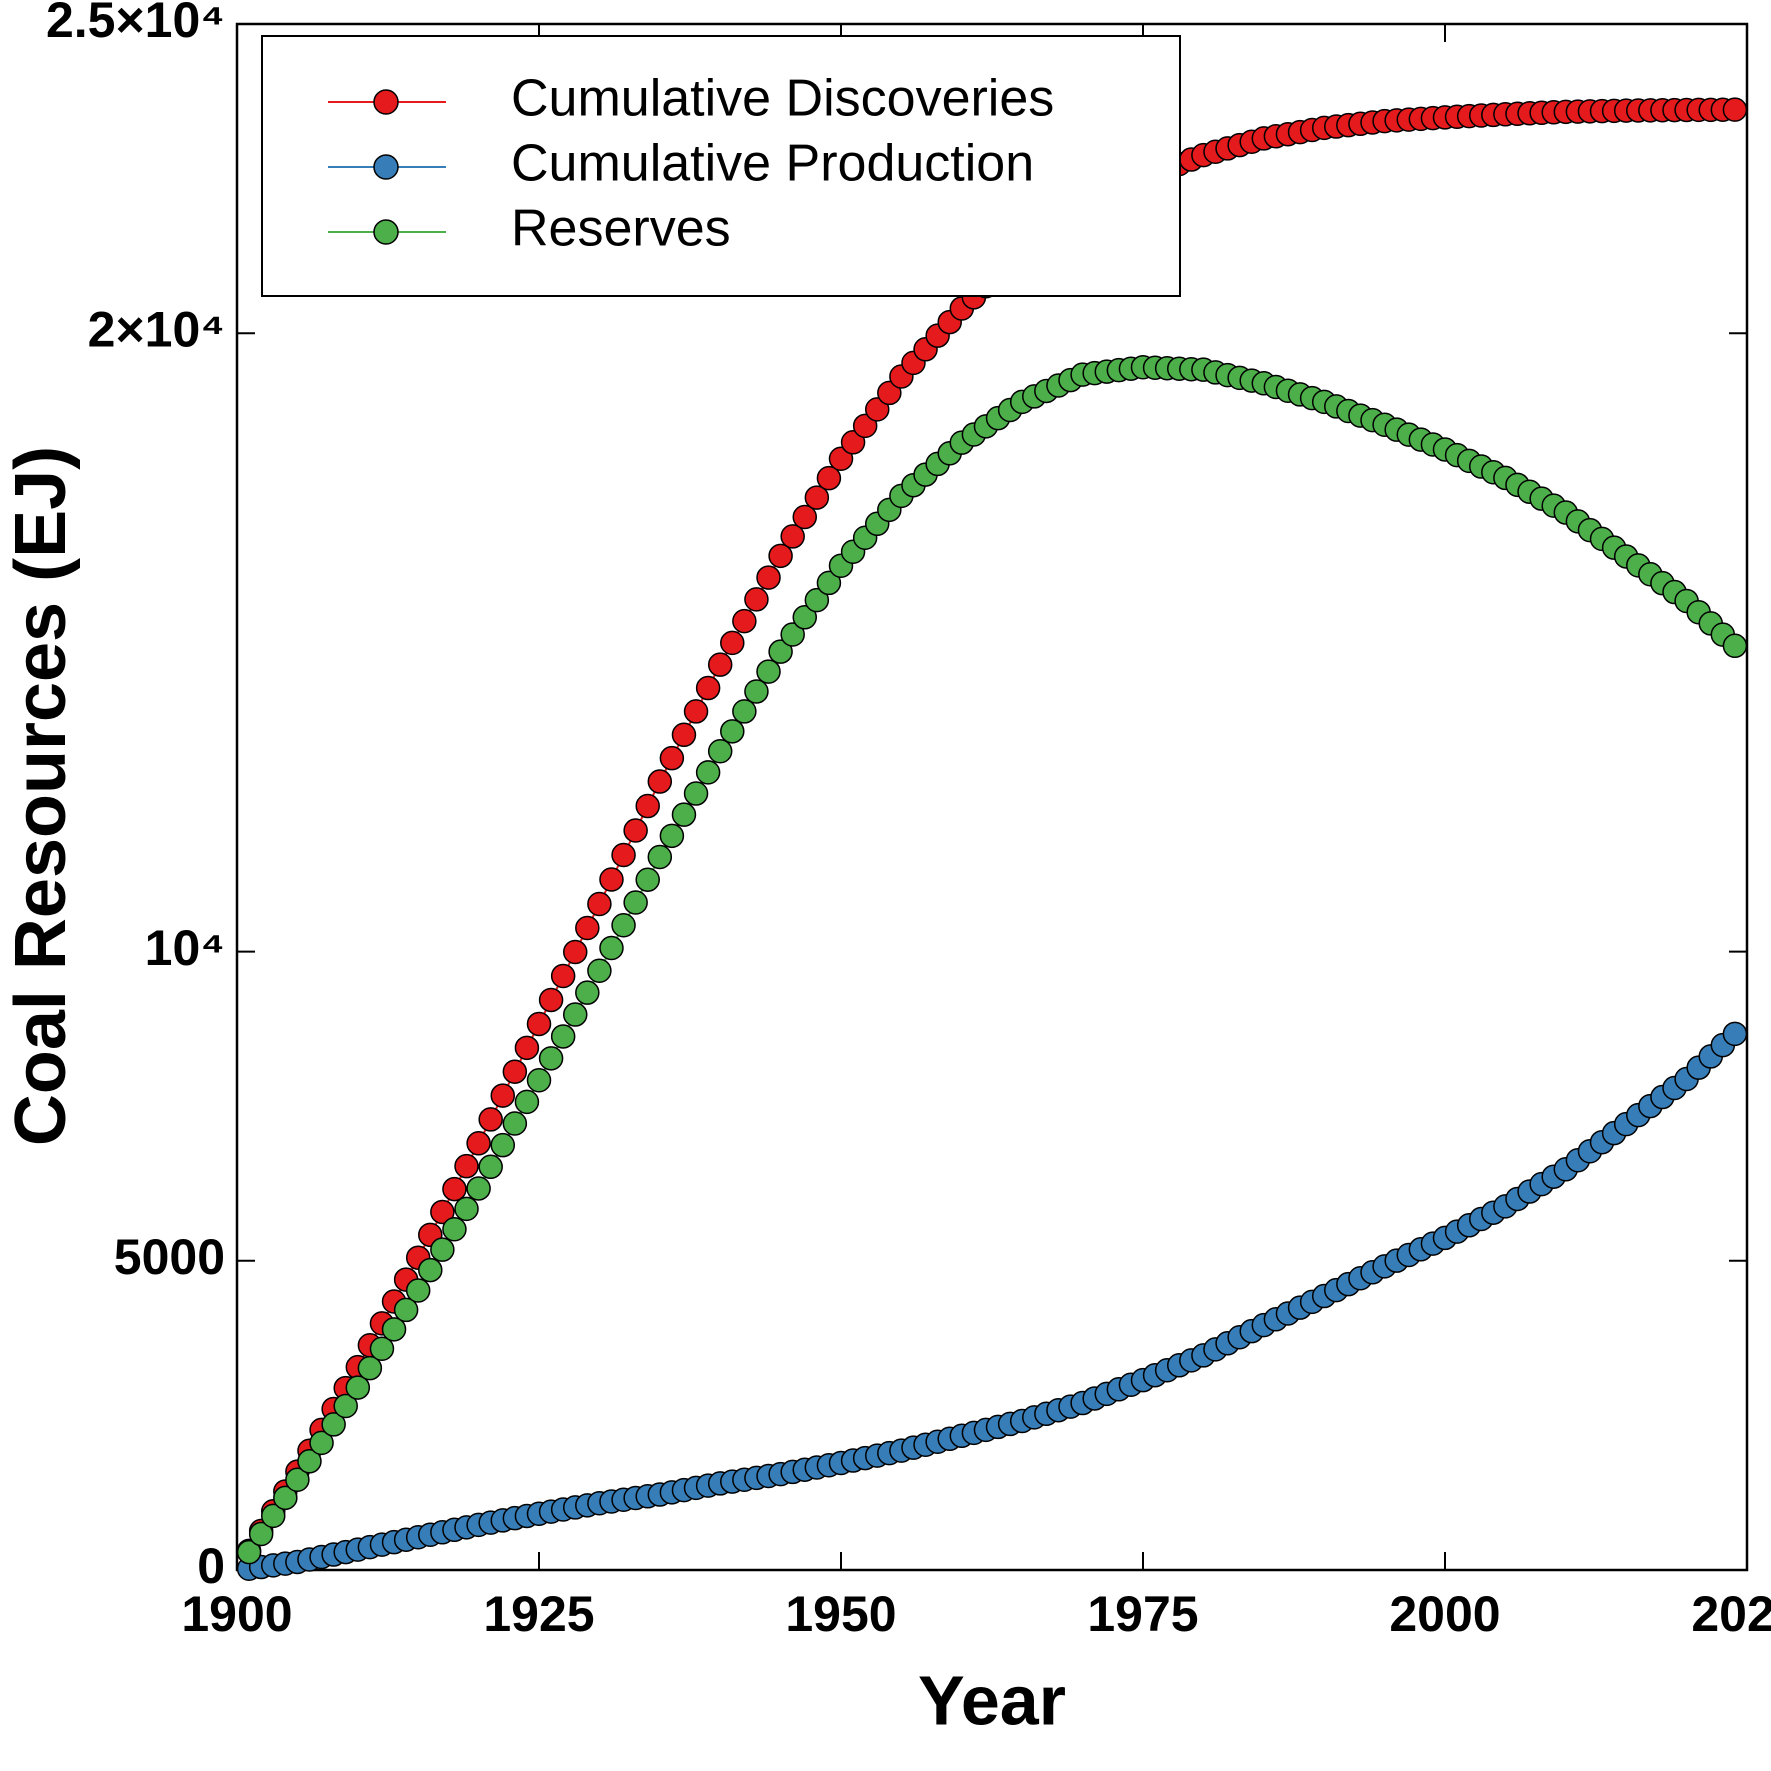 The width and height of the screenshot is (1771, 1771). Describe the element at coordinates (840, 1614) in the screenshot. I see `x-tick-label: 1950` at that location.